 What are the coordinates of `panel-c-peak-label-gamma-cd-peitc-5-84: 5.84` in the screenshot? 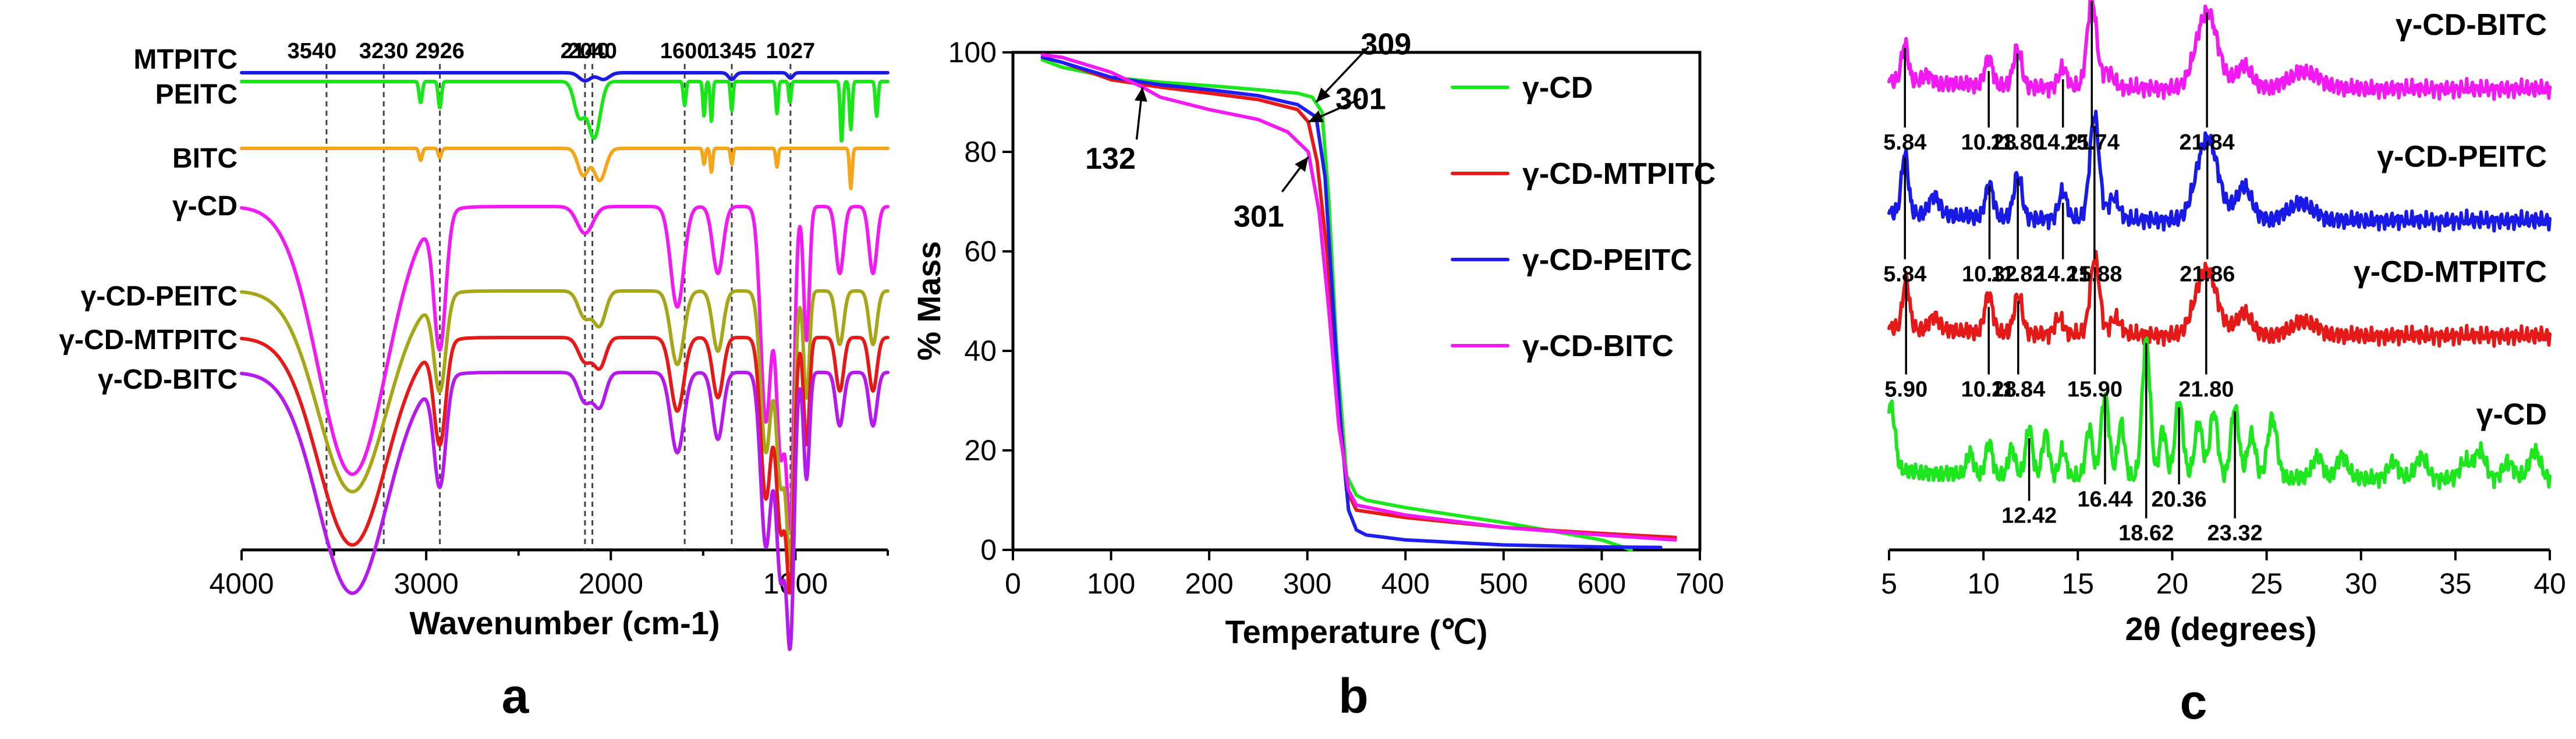 It's located at (1904, 274).